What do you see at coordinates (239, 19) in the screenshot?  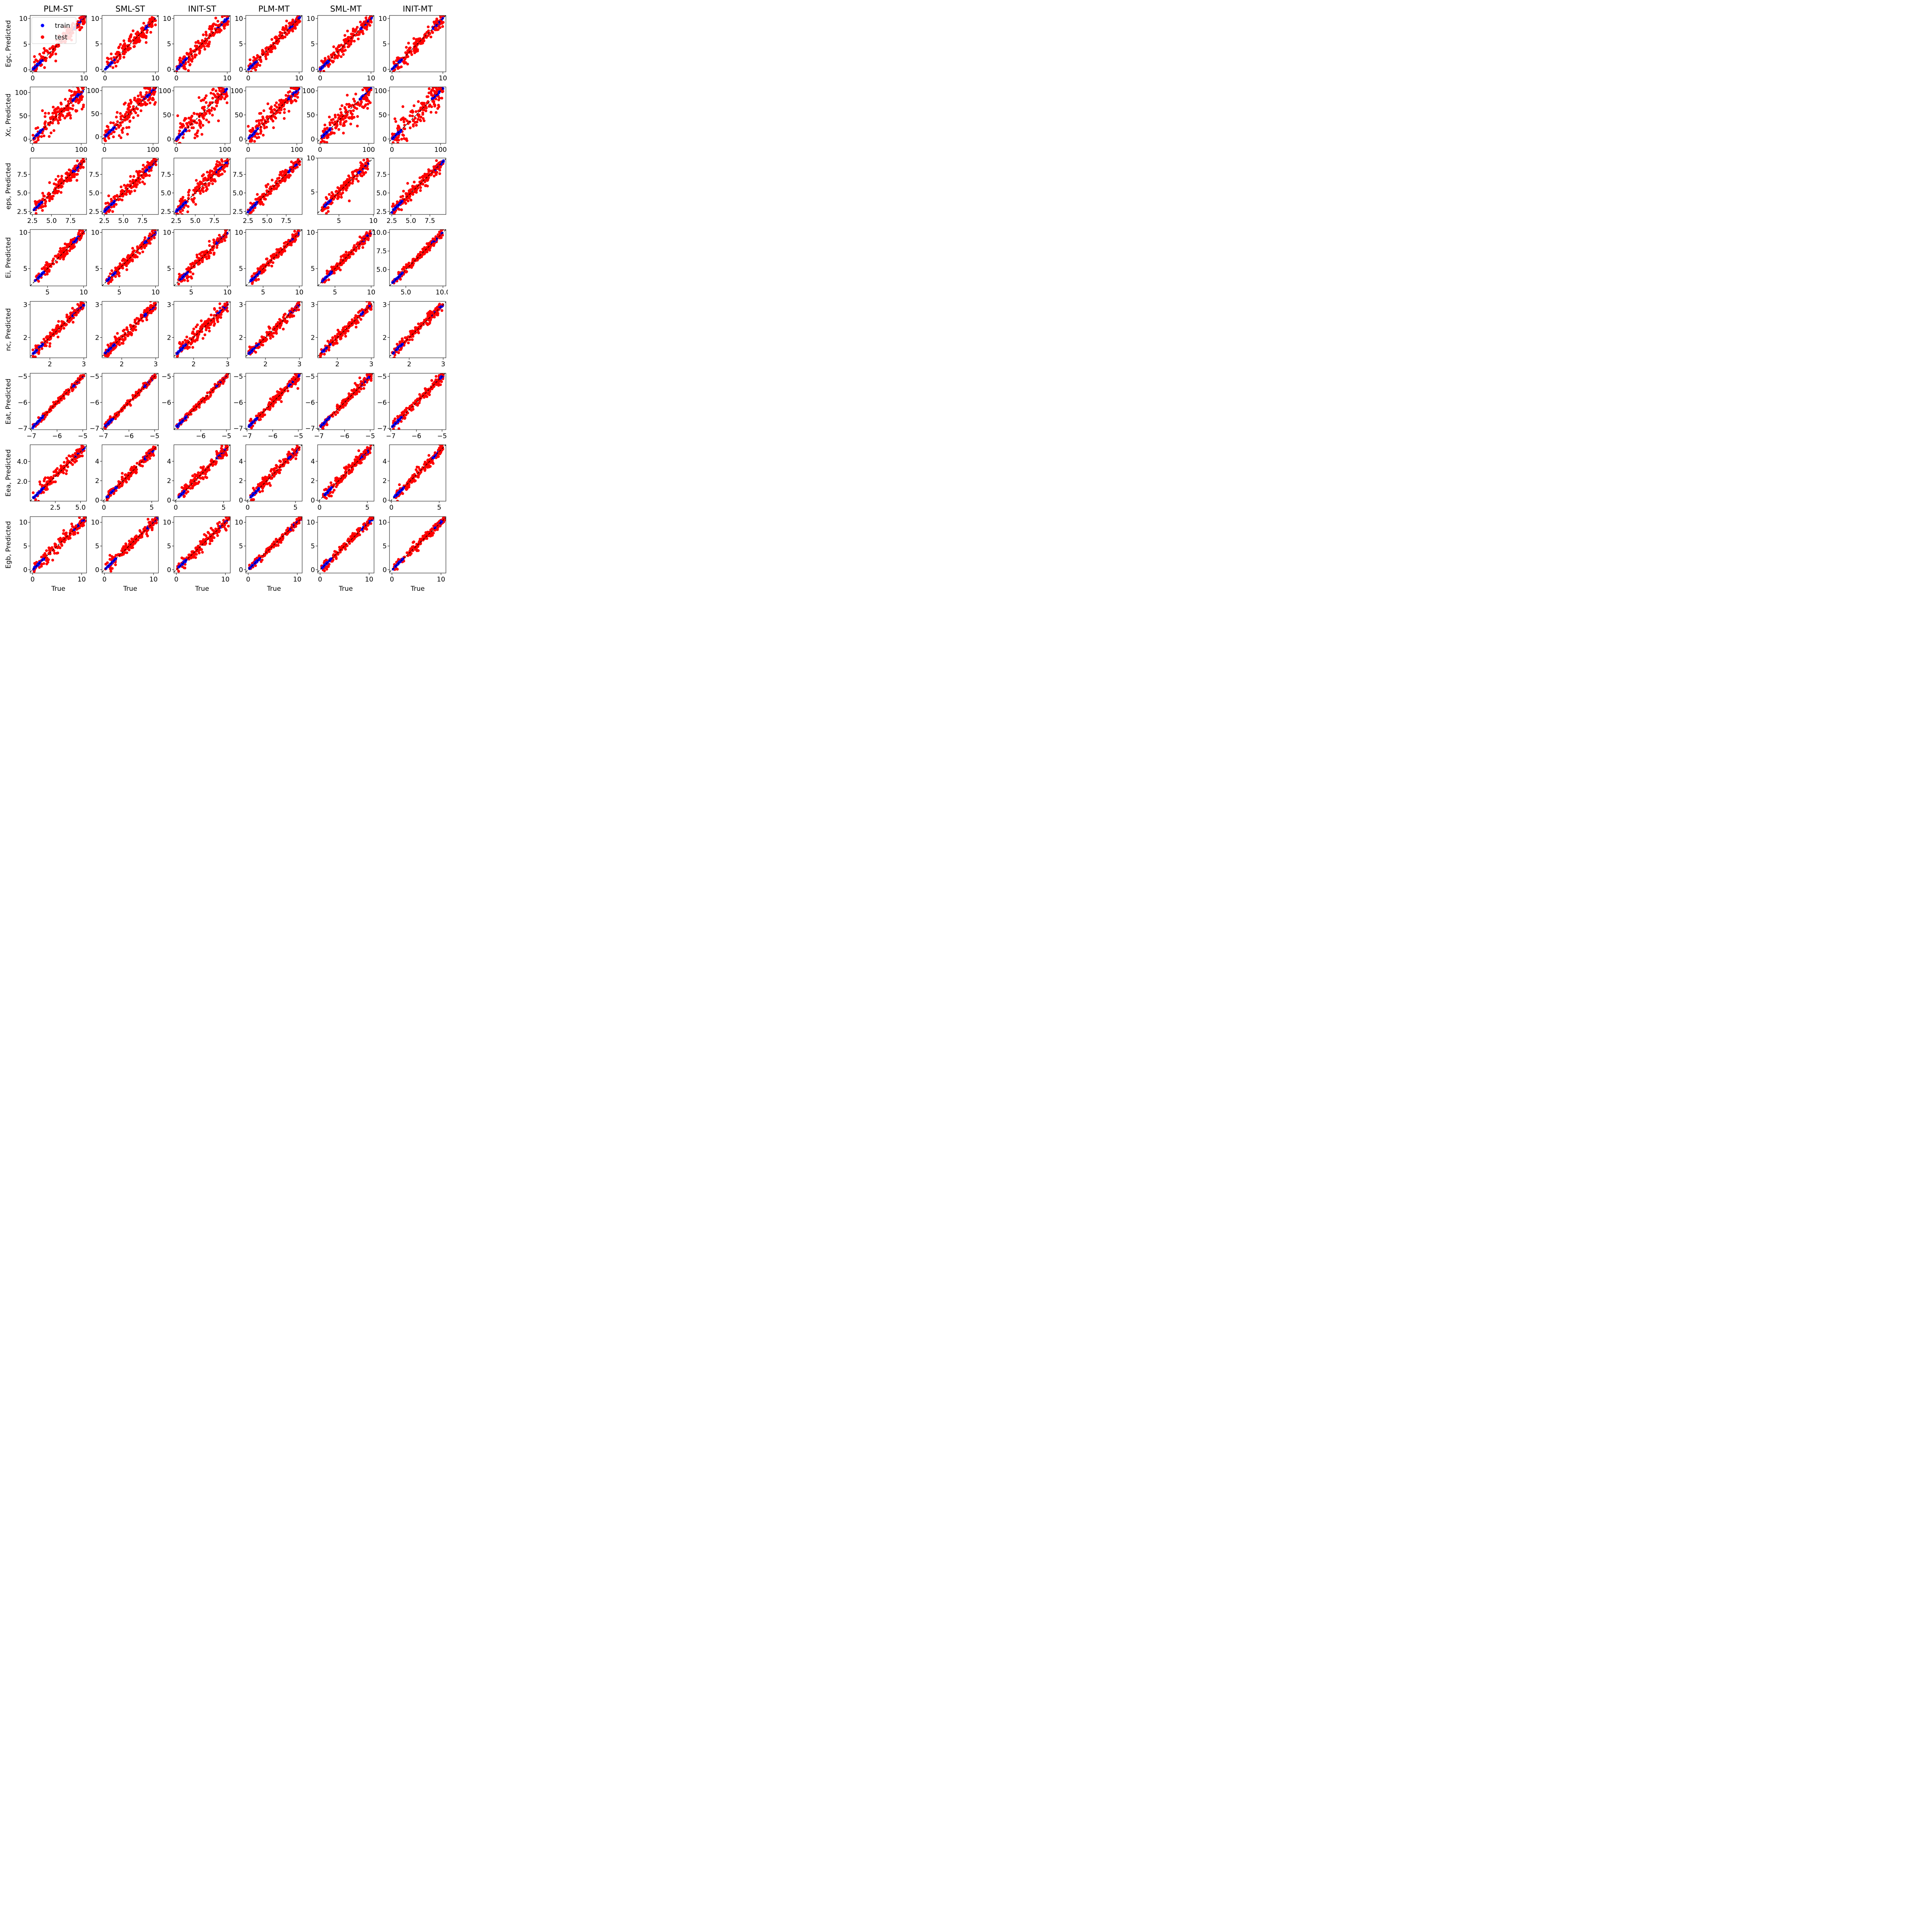 I see `y-tick-label: 10` at bounding box center [239, 19].